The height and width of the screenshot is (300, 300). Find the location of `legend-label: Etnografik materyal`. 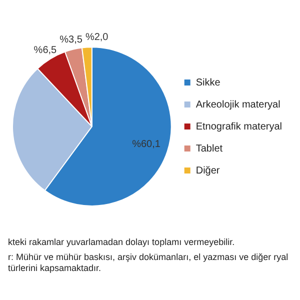

legend-label: Etnografik materyal is located at coordinates (239, 126).